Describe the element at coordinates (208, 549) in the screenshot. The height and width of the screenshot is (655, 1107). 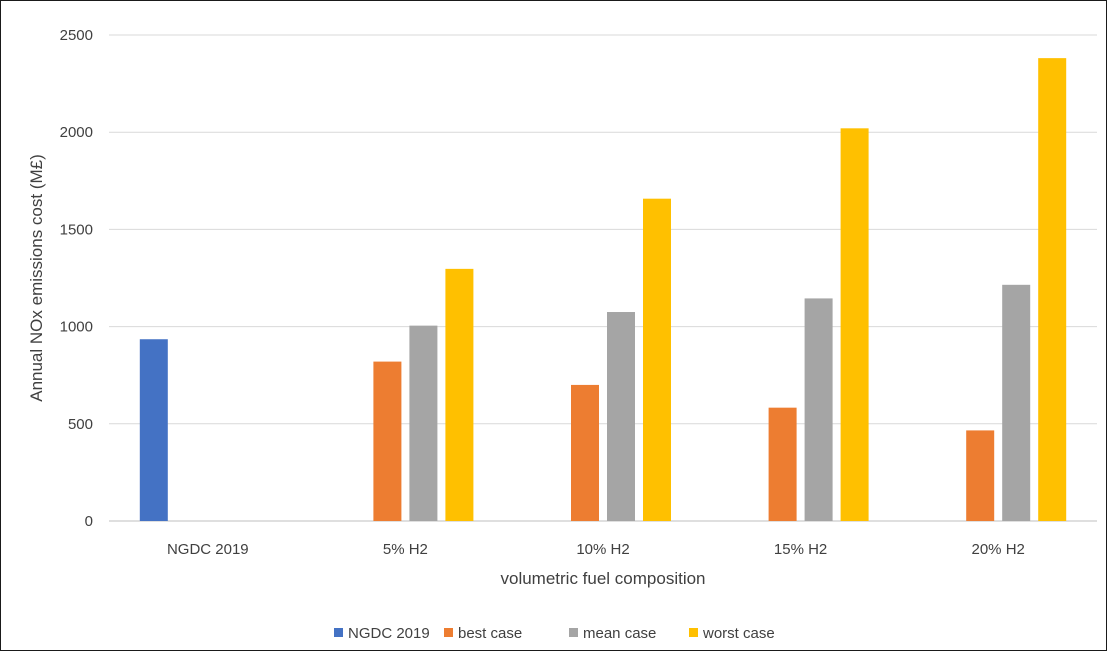
I see `x-tick-label: NGDC 2019` at that location.